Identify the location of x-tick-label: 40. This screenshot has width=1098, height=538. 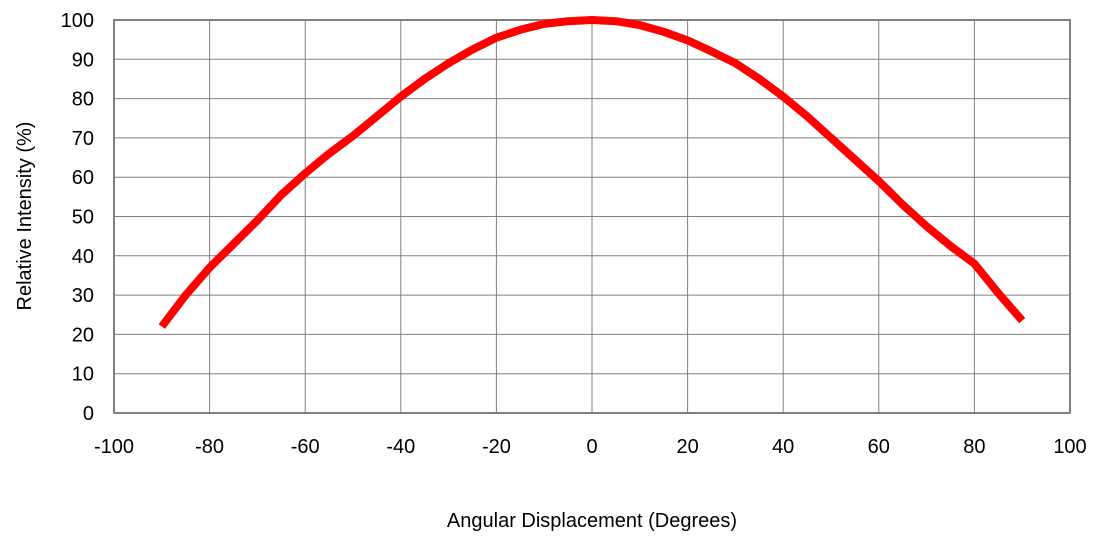
(783, 447).